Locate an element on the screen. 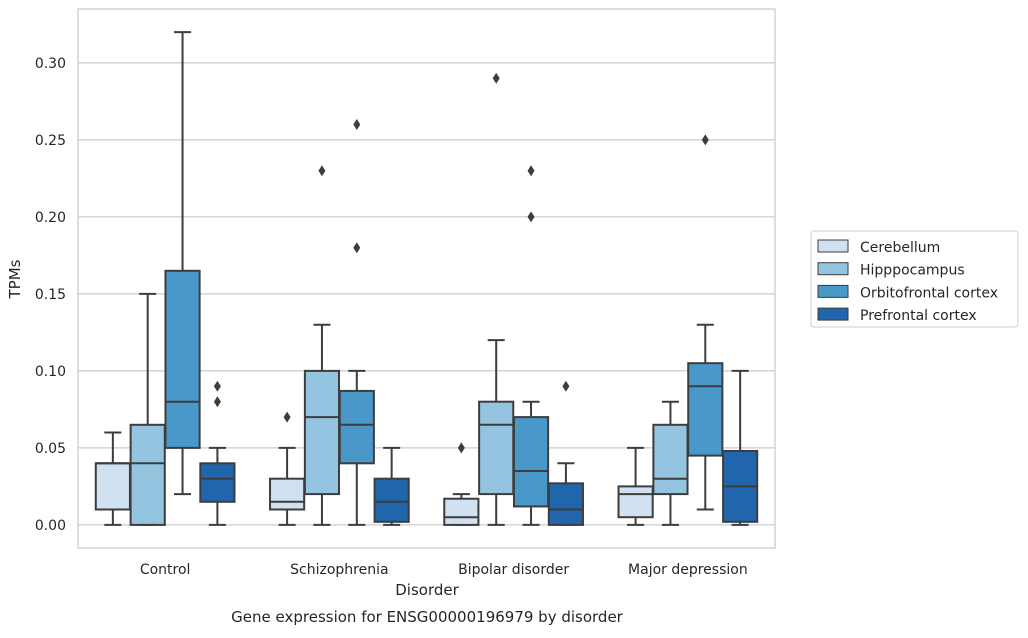 The image size is (1028, 638). y-tick-label: 0.15 is located at coordinates (50, 295).